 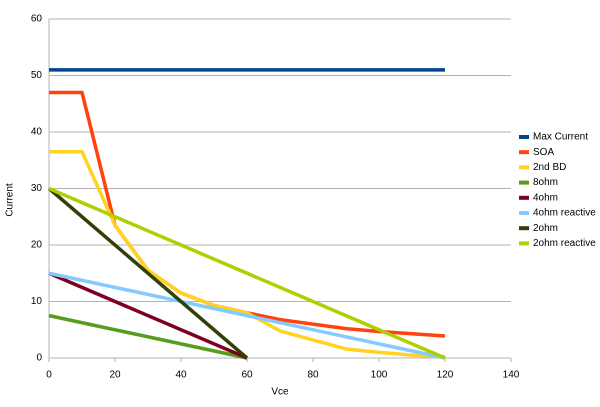 I want to click on x-tick-label: 80, so click(x=313, y=375).